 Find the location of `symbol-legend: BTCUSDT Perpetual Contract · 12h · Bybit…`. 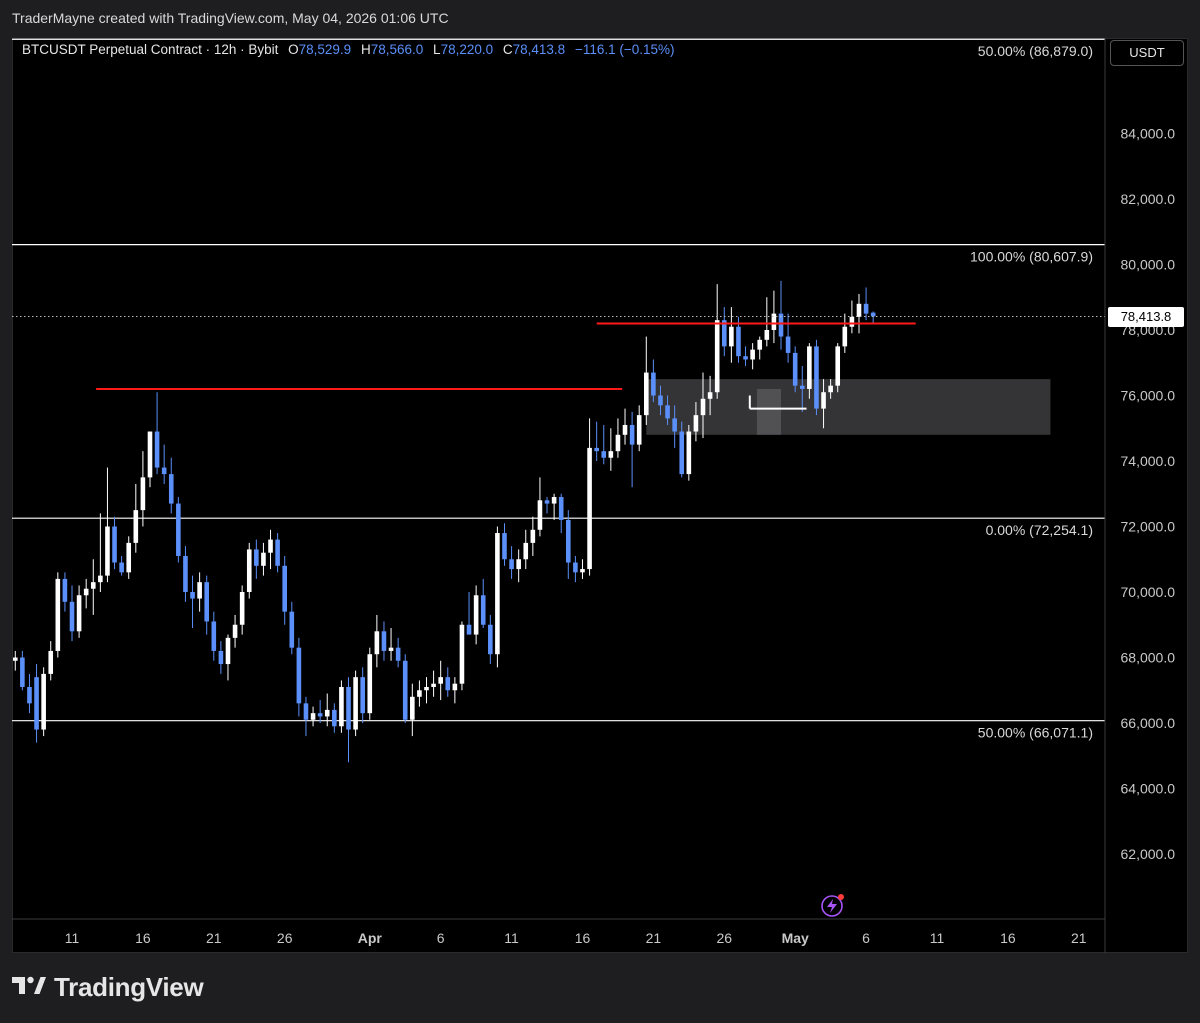

symbol-legend: BTCUSDT Perpetual Contract · 12h · Bybit… is located at coordinates (348, 49).